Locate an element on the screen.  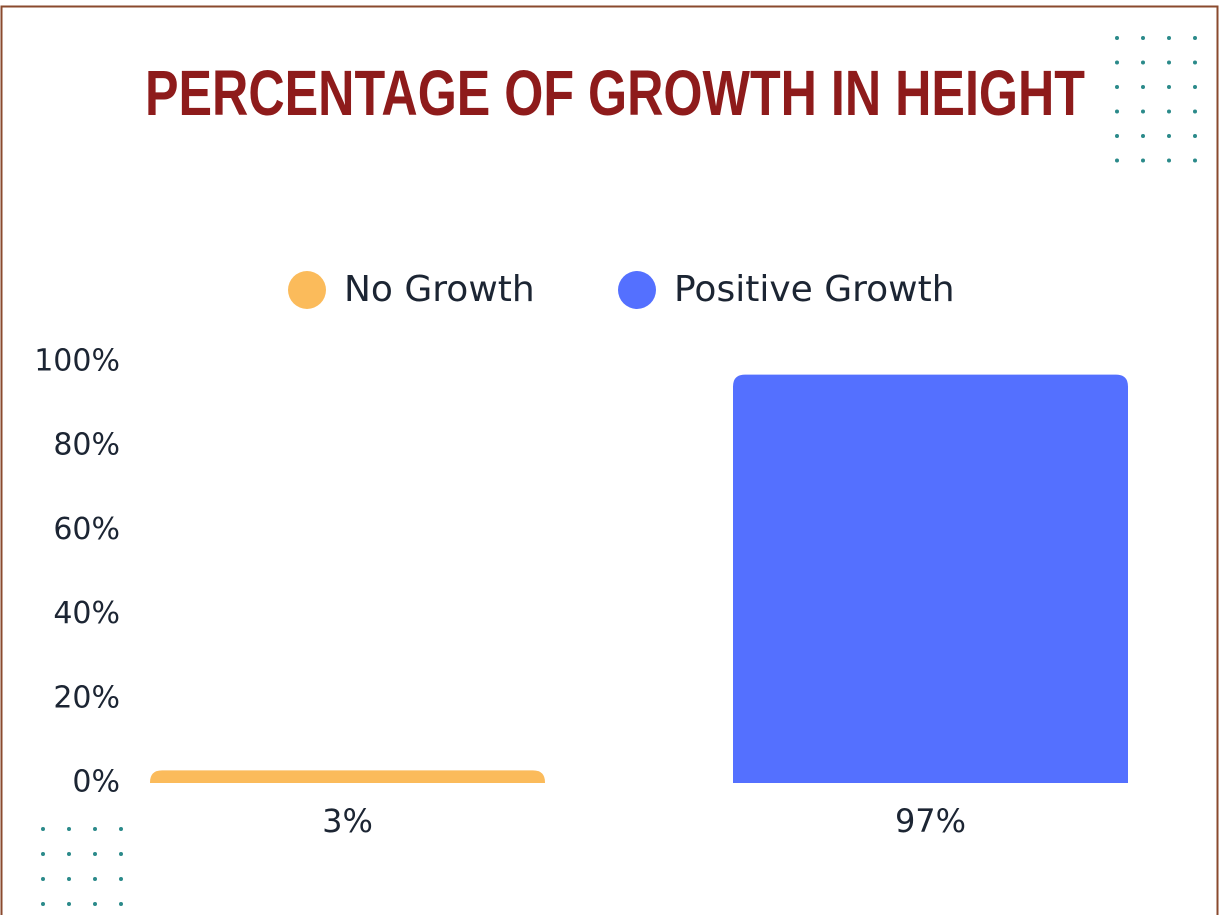
y-tick-label: 80% is located at coordinates (86, 445).